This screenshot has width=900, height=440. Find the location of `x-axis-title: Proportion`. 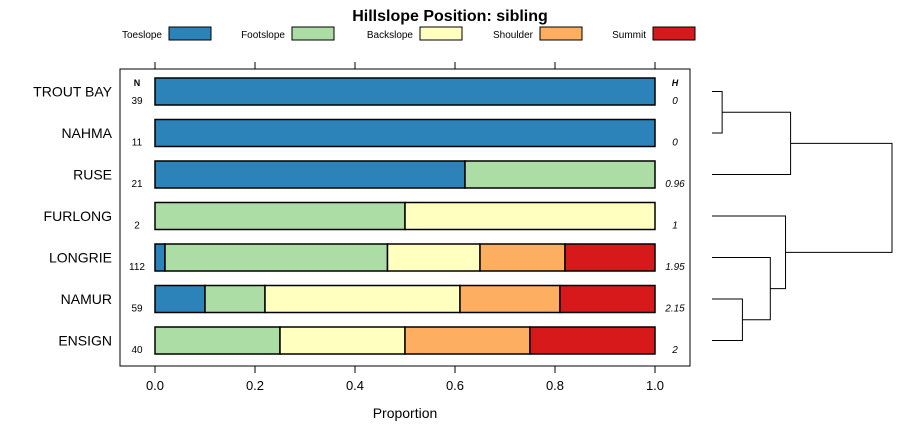

x-axis-title: Proportion is located at coordinates (405, 413).